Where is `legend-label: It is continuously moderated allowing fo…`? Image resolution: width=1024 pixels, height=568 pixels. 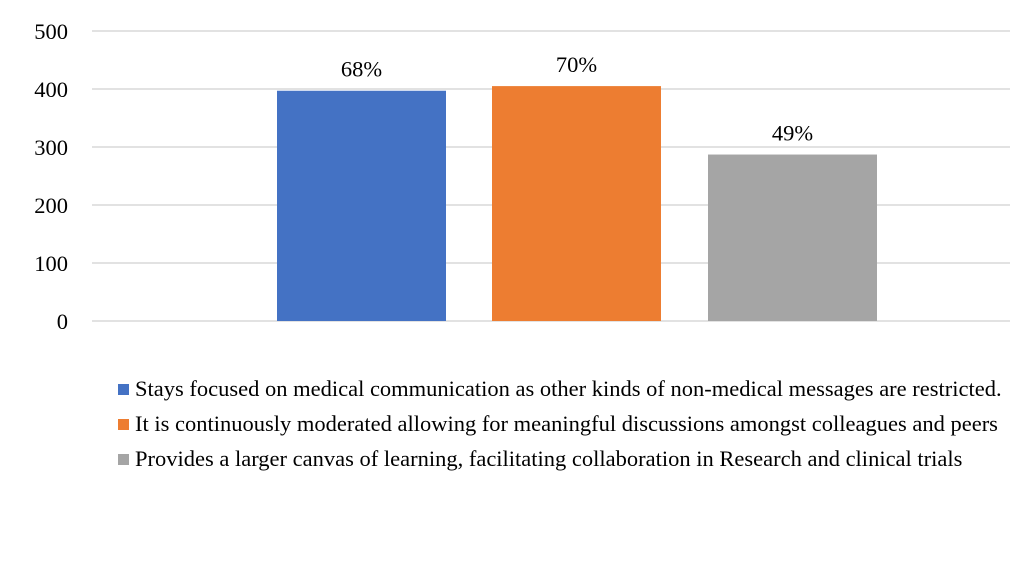
legend-label: It is continuously moderated allowing fo… is located at coordinates (566, 423).